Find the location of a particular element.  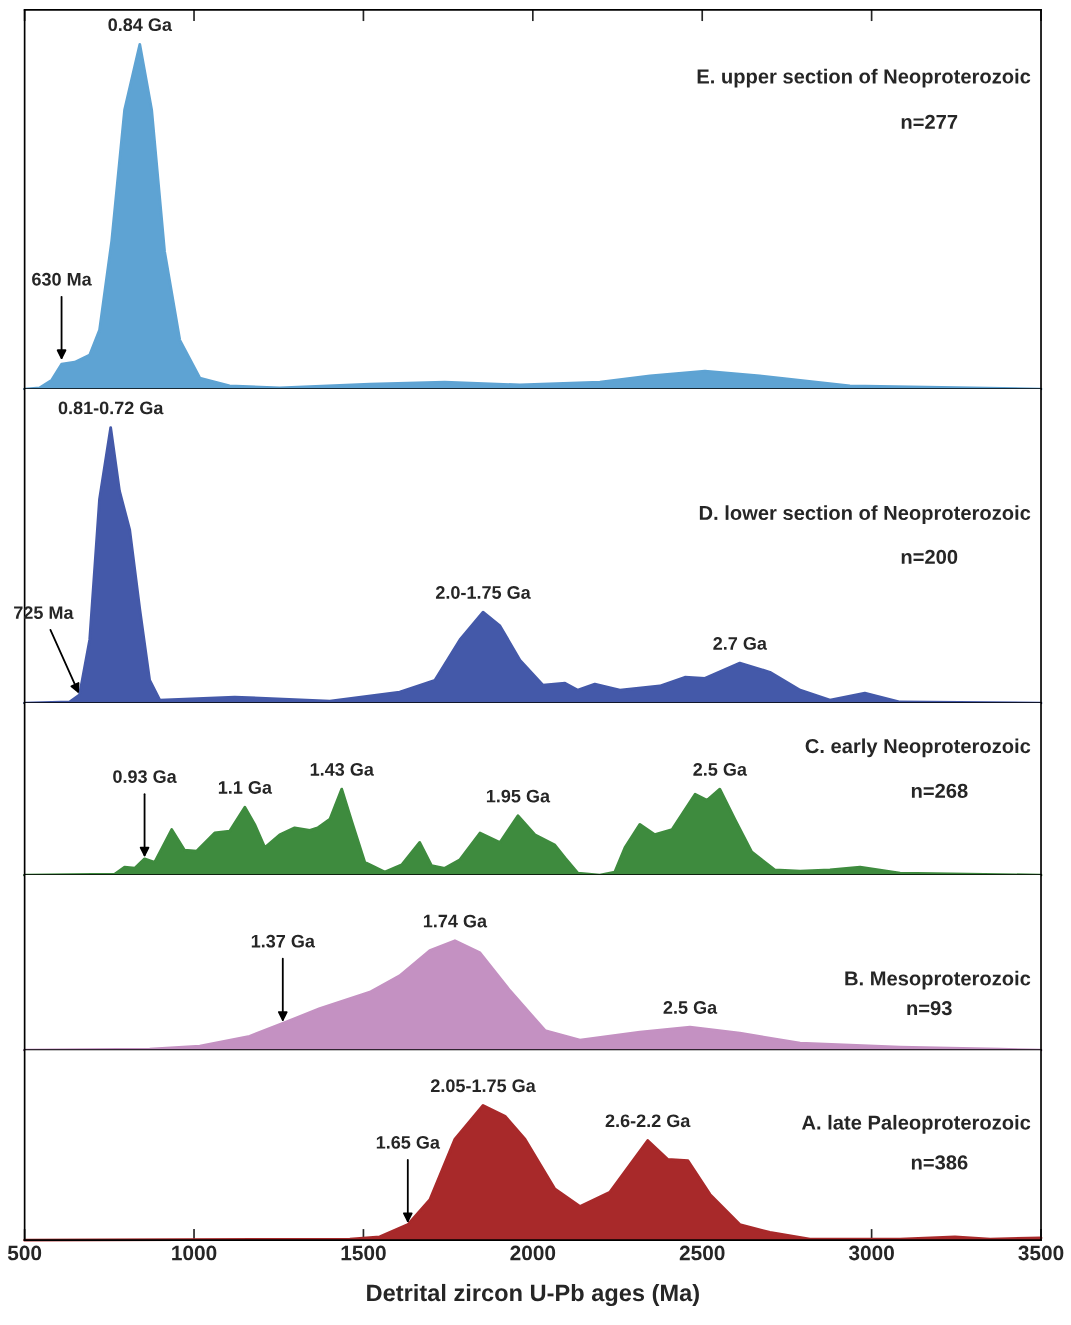

chart-subtitle: n=268 is located at coordinates (939, 790).